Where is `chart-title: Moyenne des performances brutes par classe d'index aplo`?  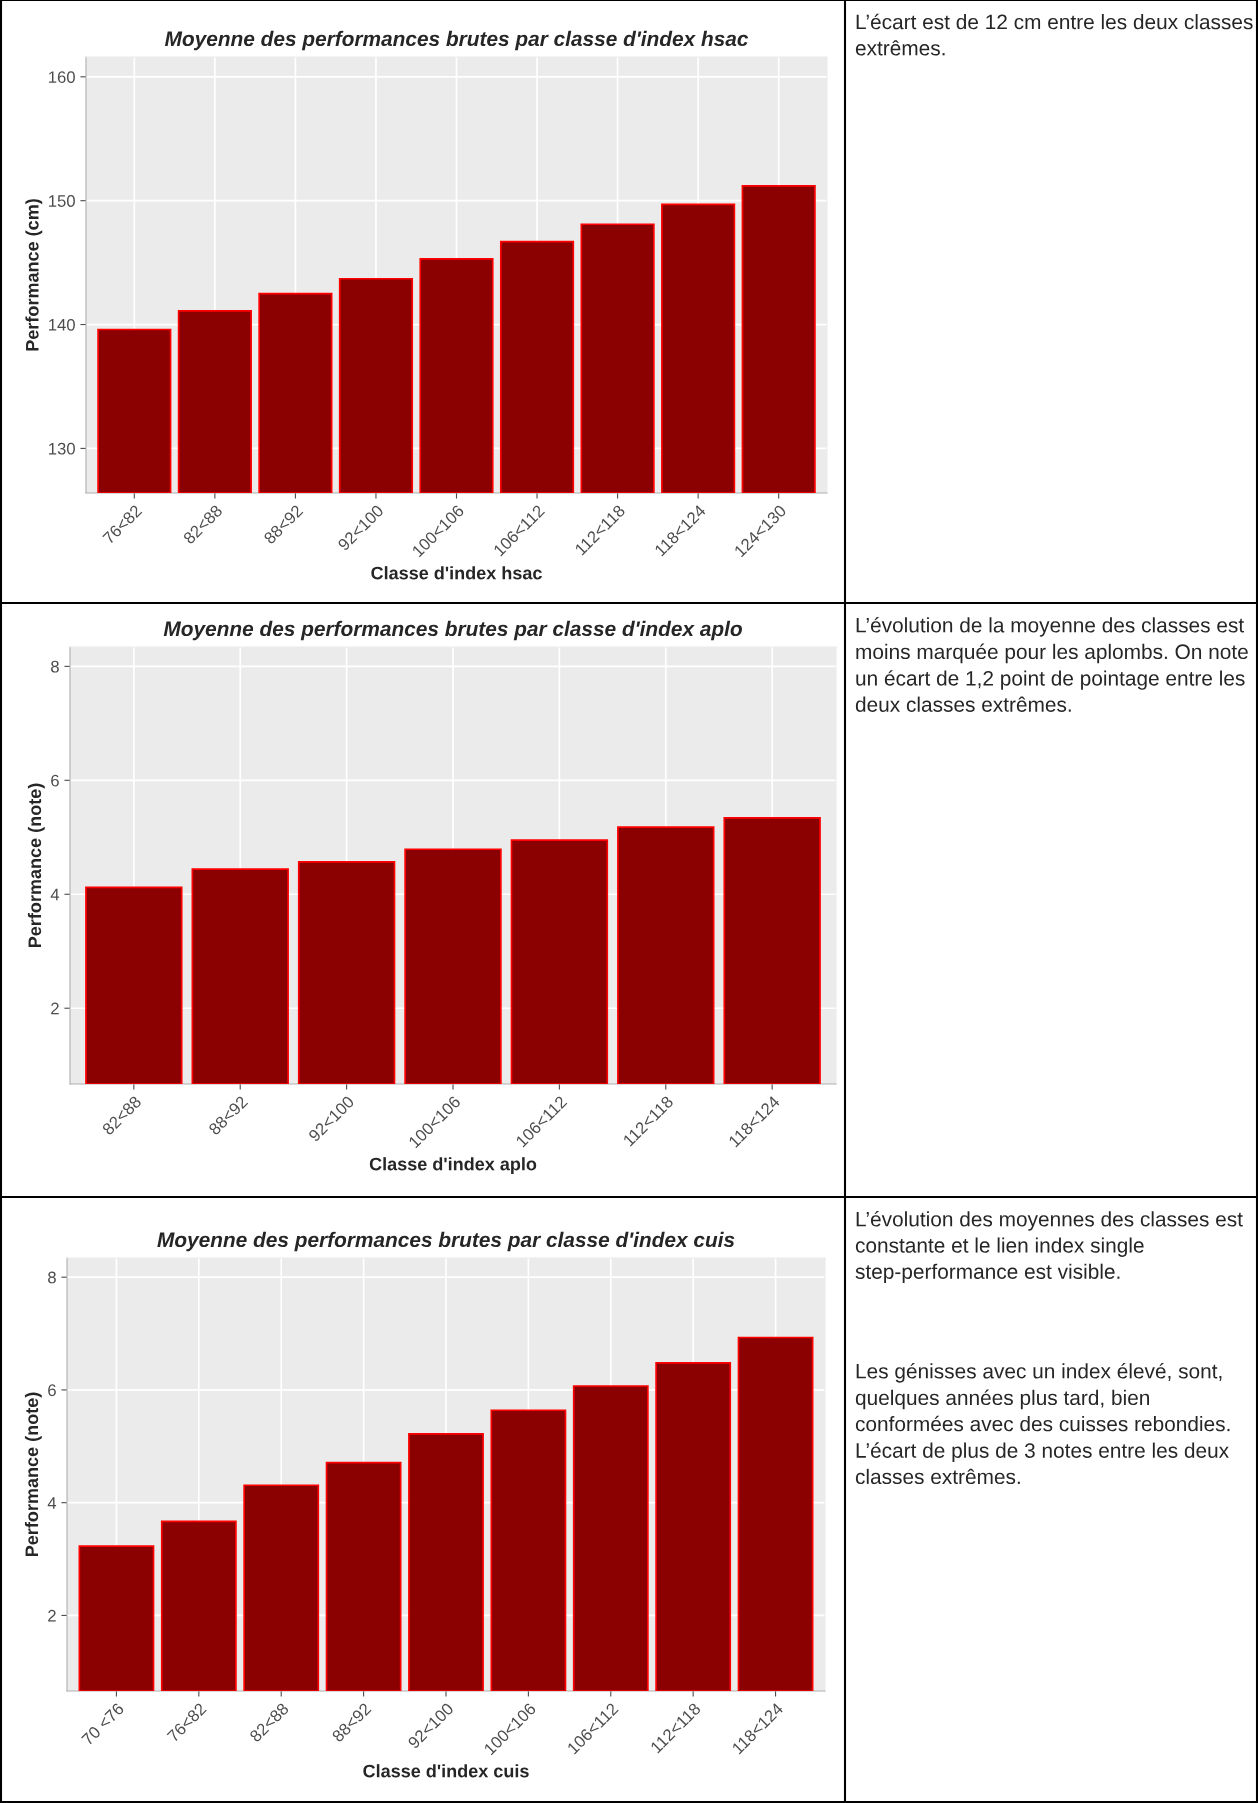
chart-title: Moyenne des performances brutes par classe d'index aplo is located at coordinates (452, 630).